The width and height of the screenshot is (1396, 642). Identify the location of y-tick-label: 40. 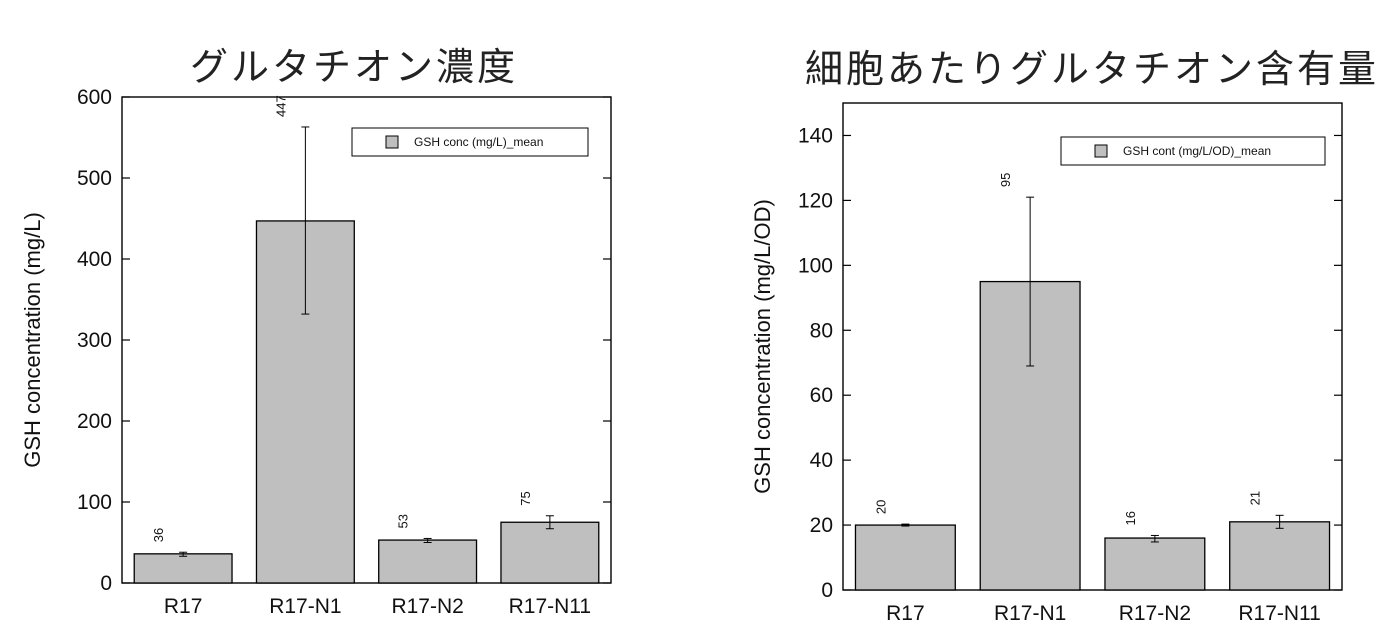
(821, 460).